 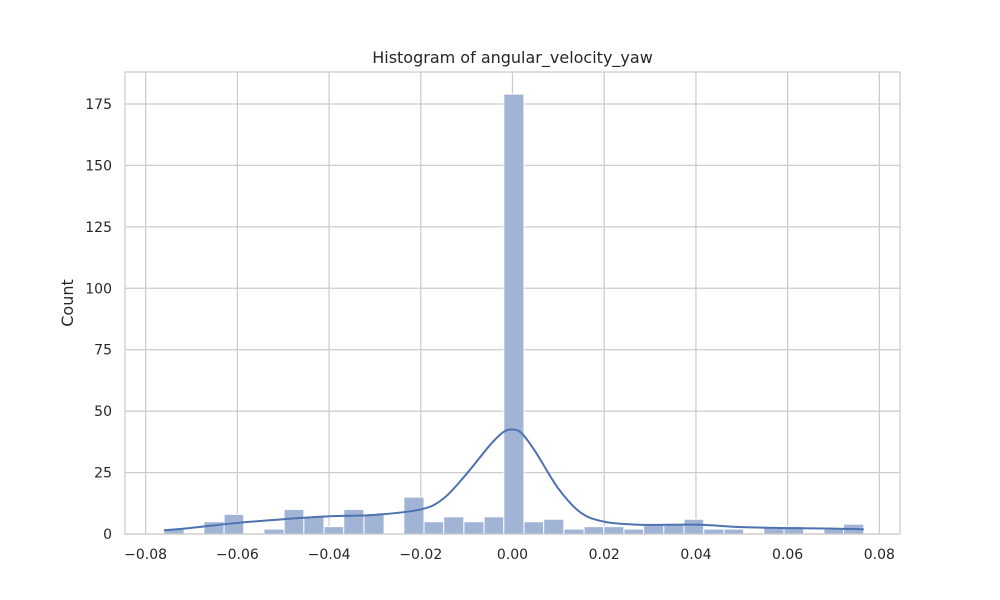 What do you see at coordinates (107, 535) in the screenshot?
I see `y-tick-label: 0` at bounding box center [107, 535].